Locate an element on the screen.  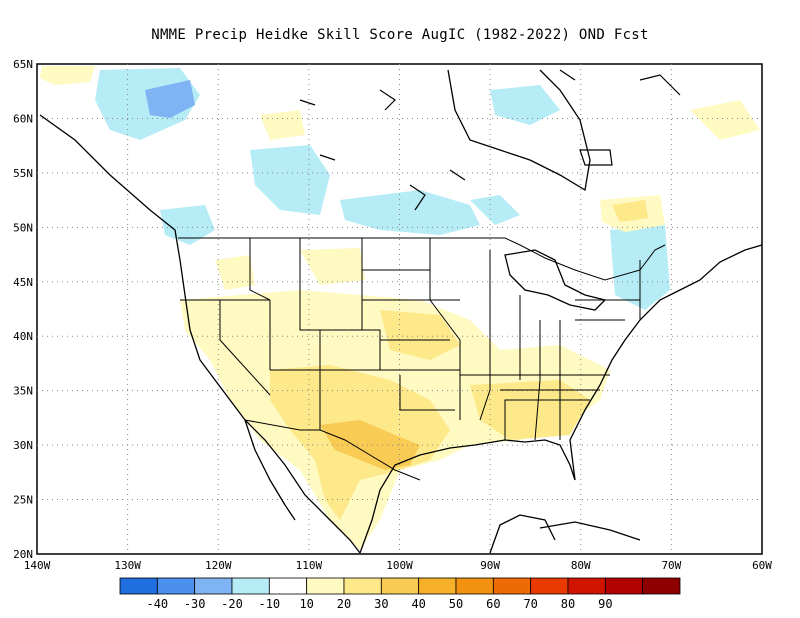
longitude-label: 100W is located at coordinates (399, 565).